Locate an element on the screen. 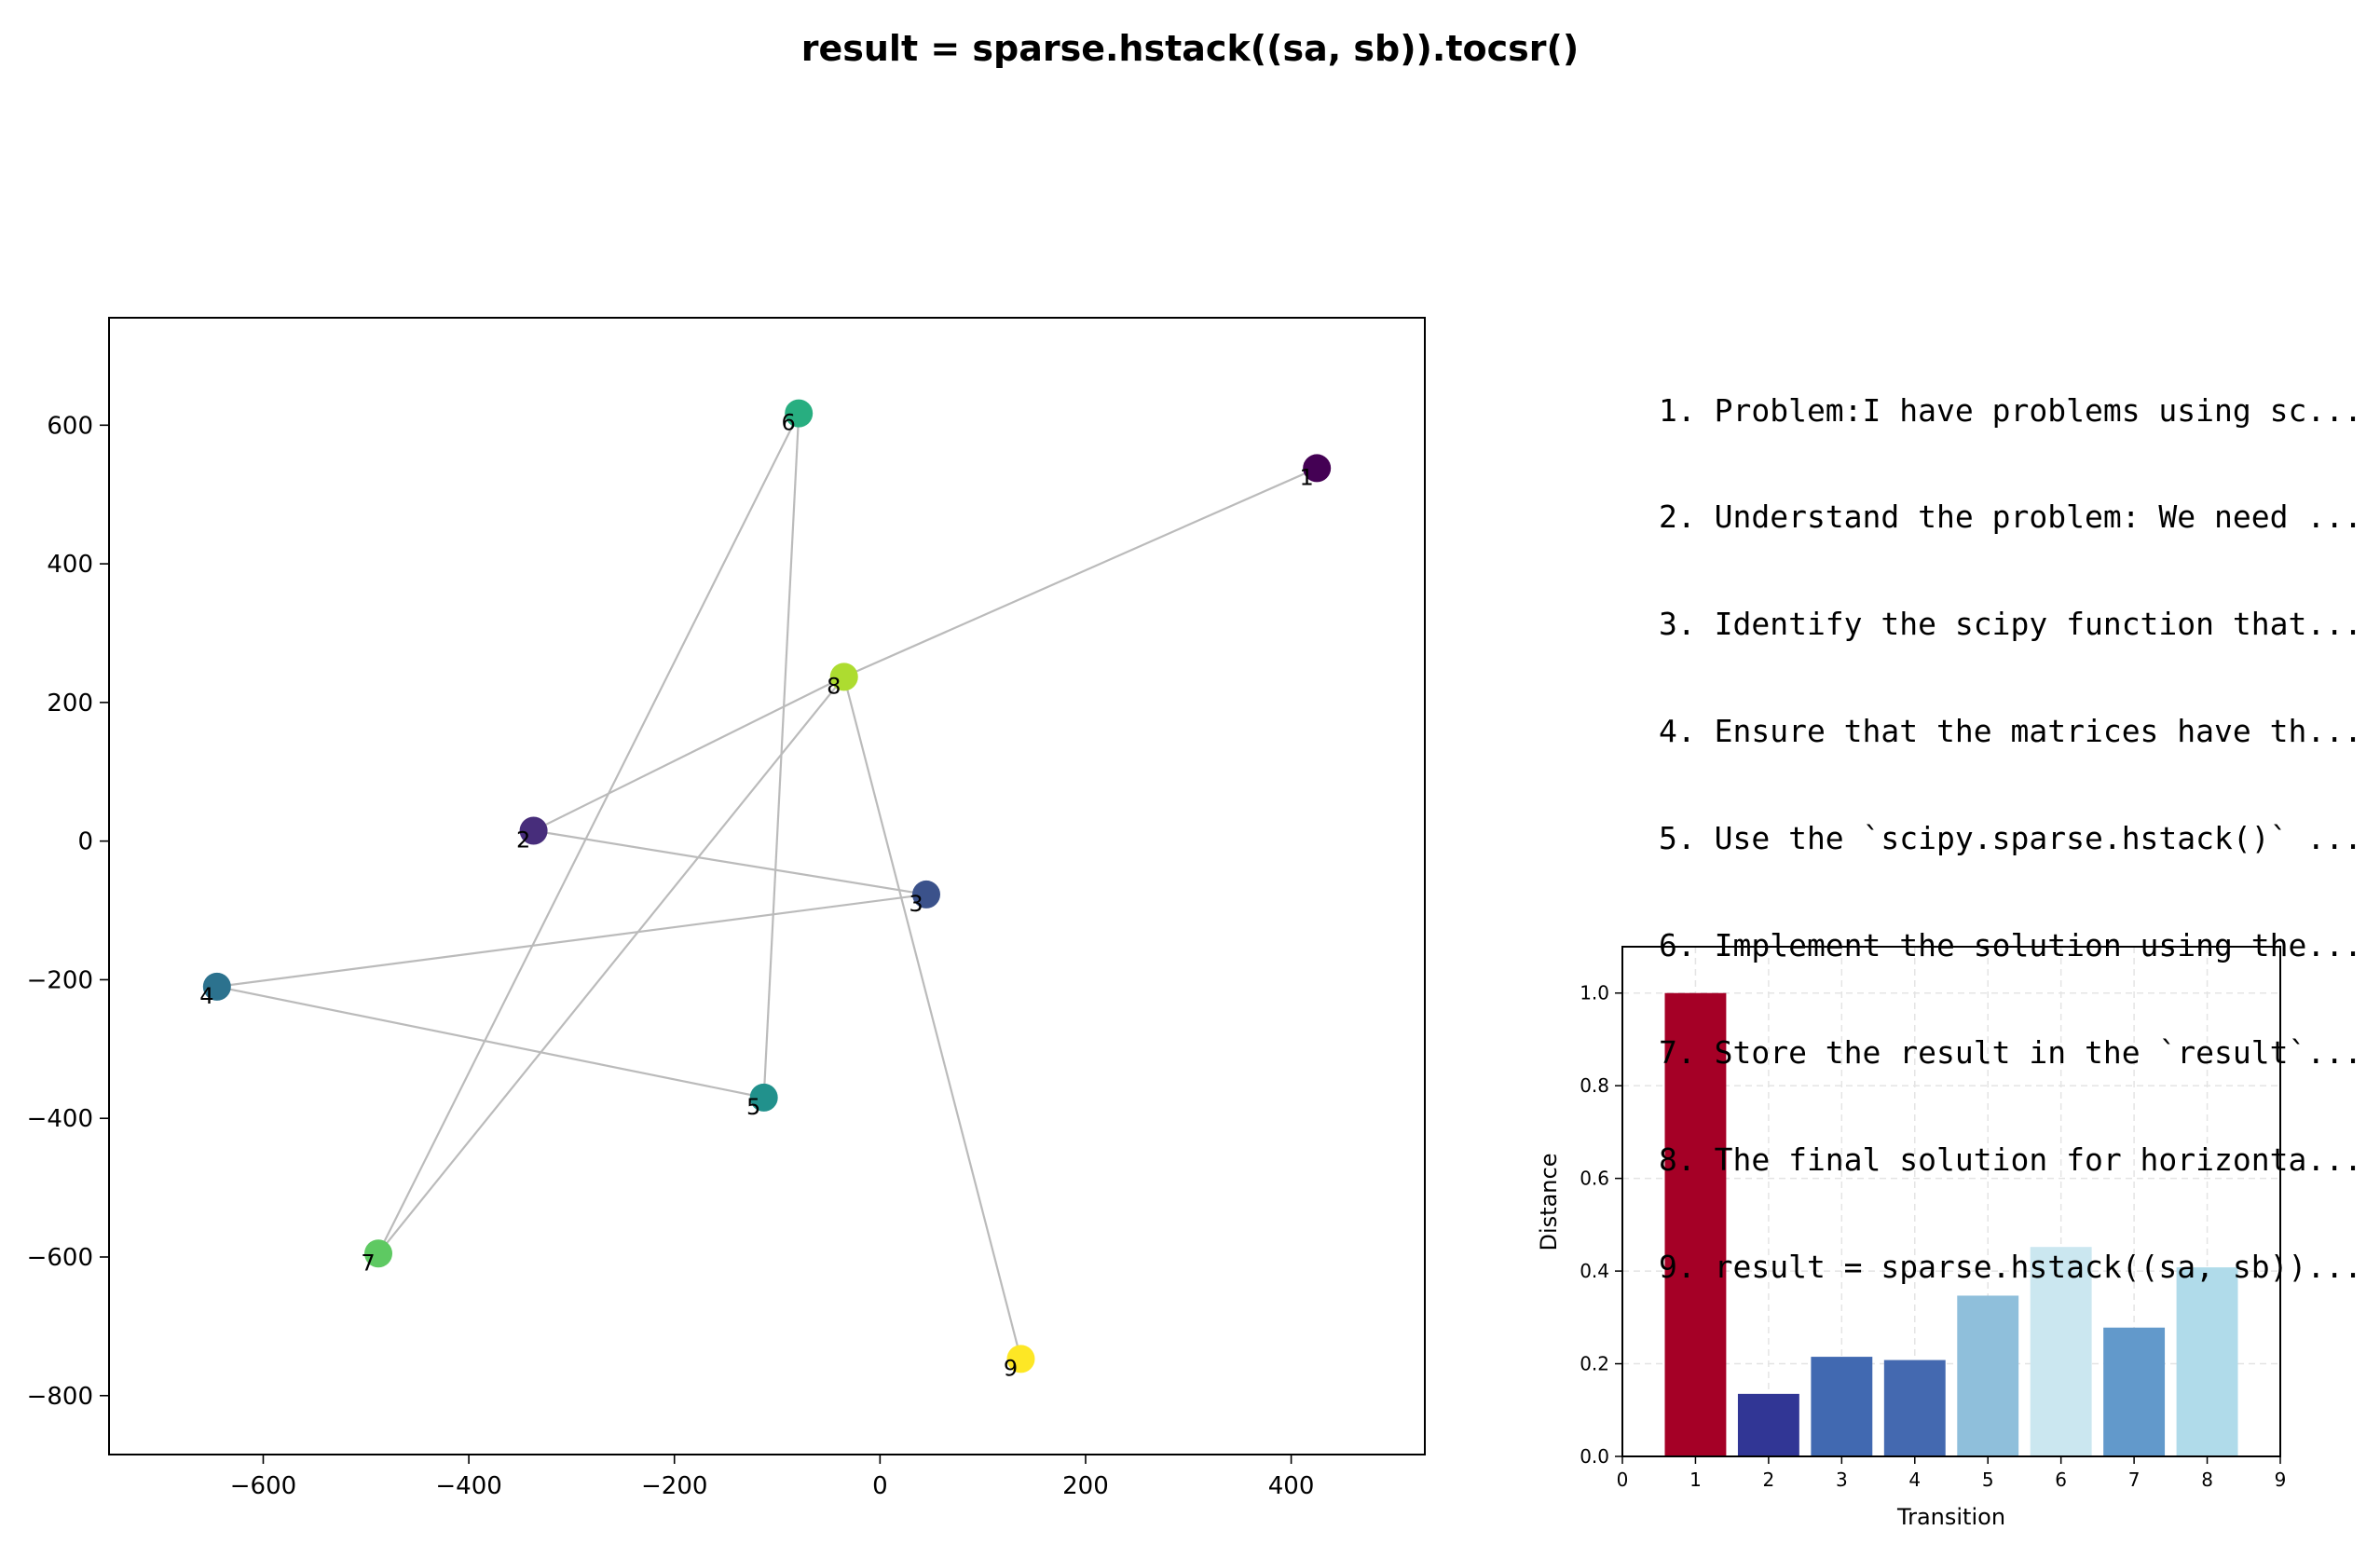 The height and width of the screenshot is (1544, 2380). y-tick-label: −800 is located at coordinates (60, 1397).